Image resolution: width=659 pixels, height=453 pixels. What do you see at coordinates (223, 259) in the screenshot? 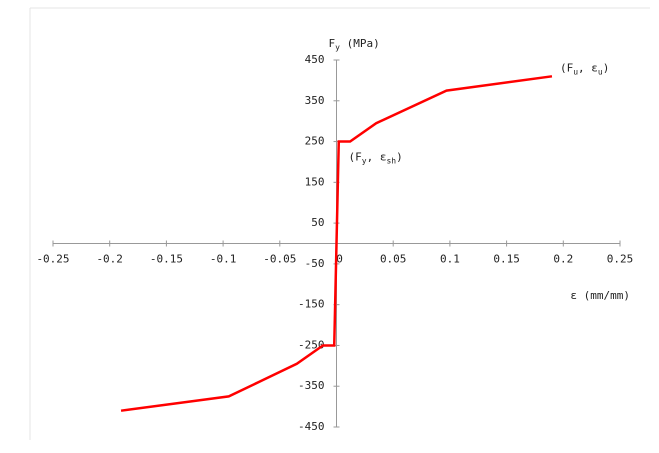
I see `x-tick-label: -0.1` at bounding box center [223, 259].